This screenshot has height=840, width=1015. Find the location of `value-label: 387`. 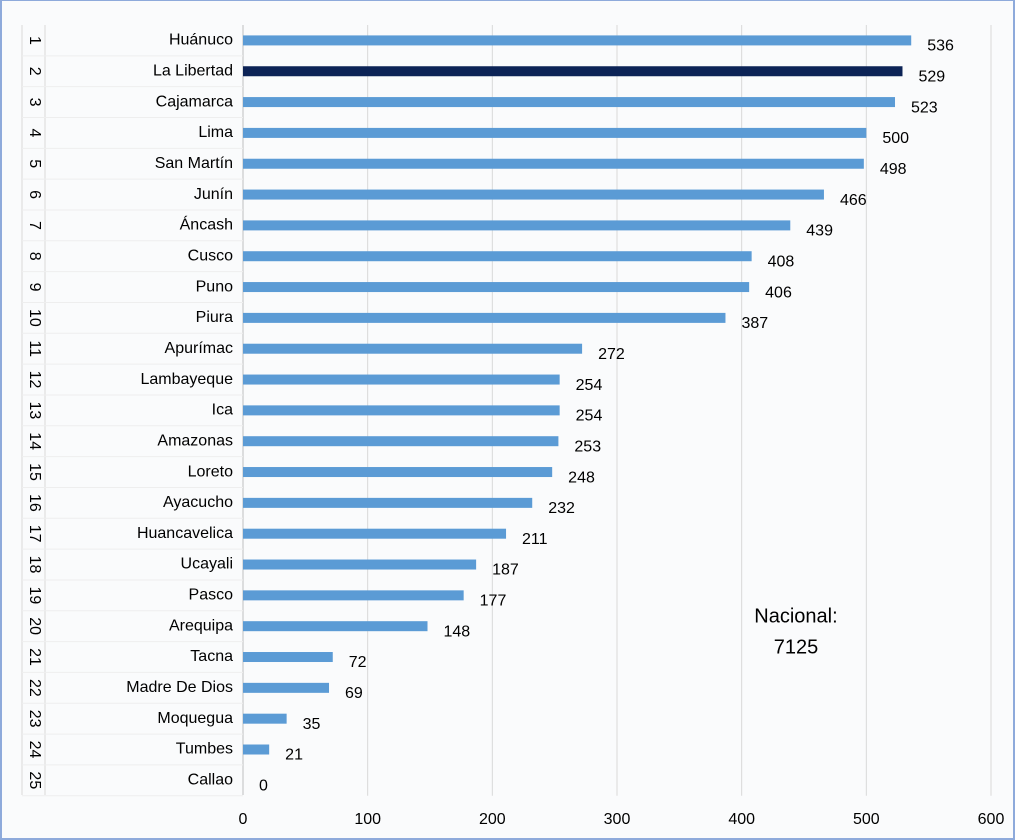

value-label: 387 is located at coordinates (754, 323).